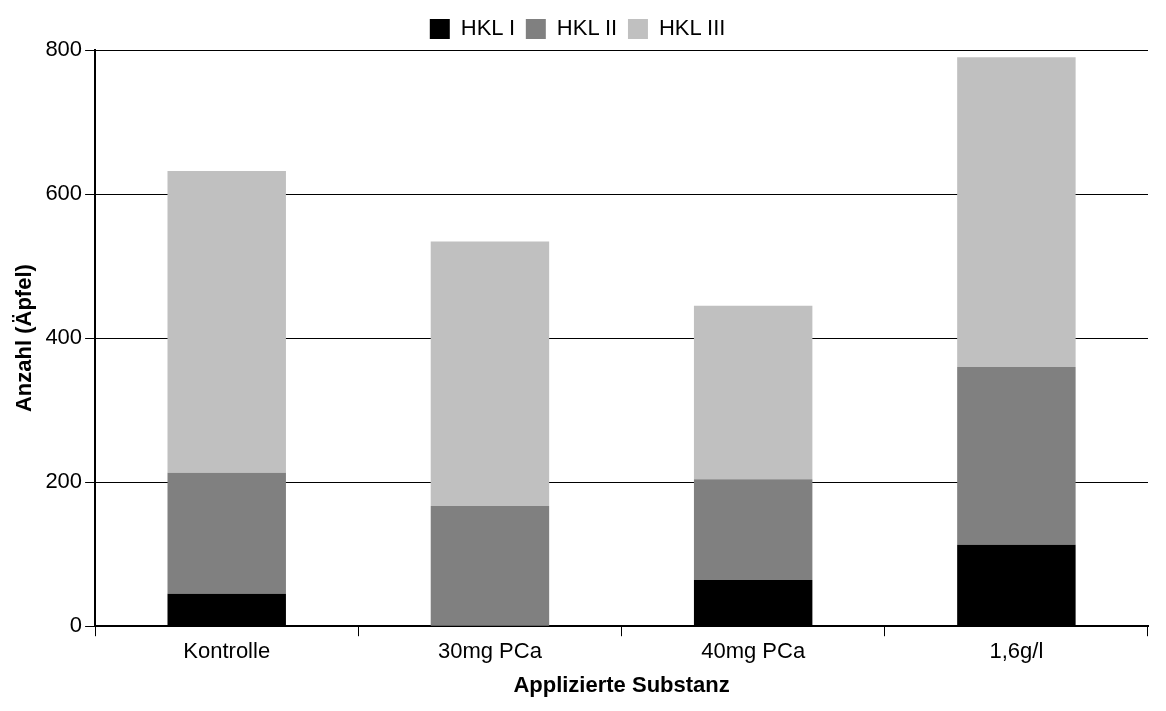 The height and width of the screenshot is (711, 1166). Describe the element at coordinates (227, 651) in the screenshot. I see `x-tick-label: Kontrolle` at that location.